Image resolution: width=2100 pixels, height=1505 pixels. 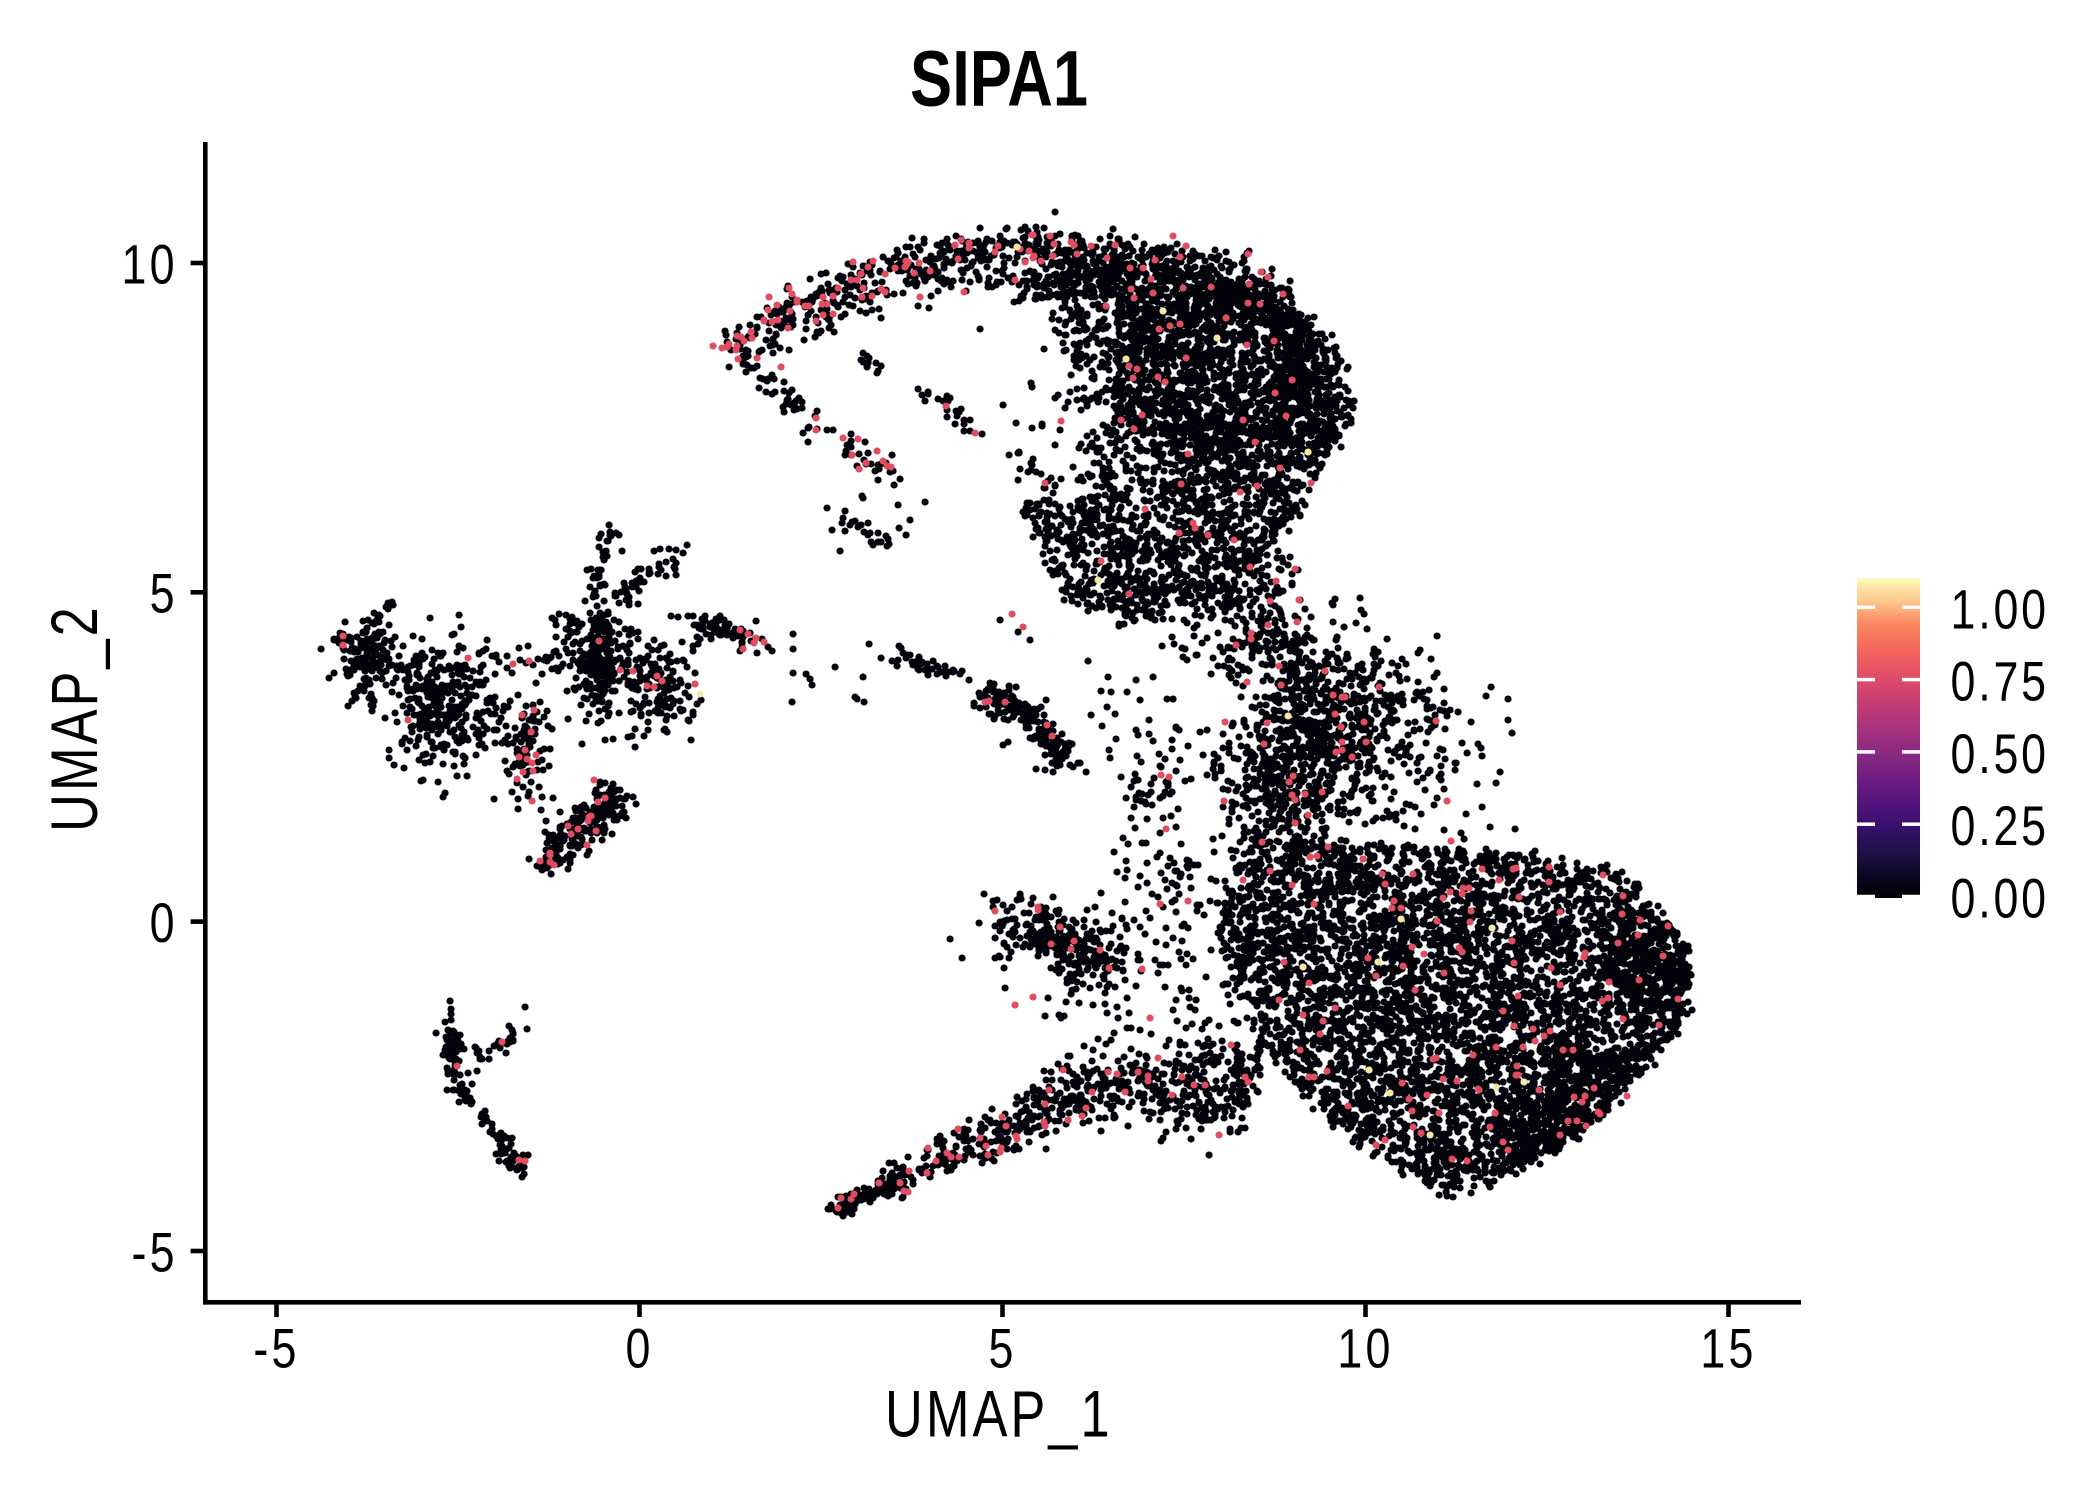 What do you see at coordinates (2000, 898) in the screenshot?
I see `svg-text: 0.00` at bounding box center [2000, 898].